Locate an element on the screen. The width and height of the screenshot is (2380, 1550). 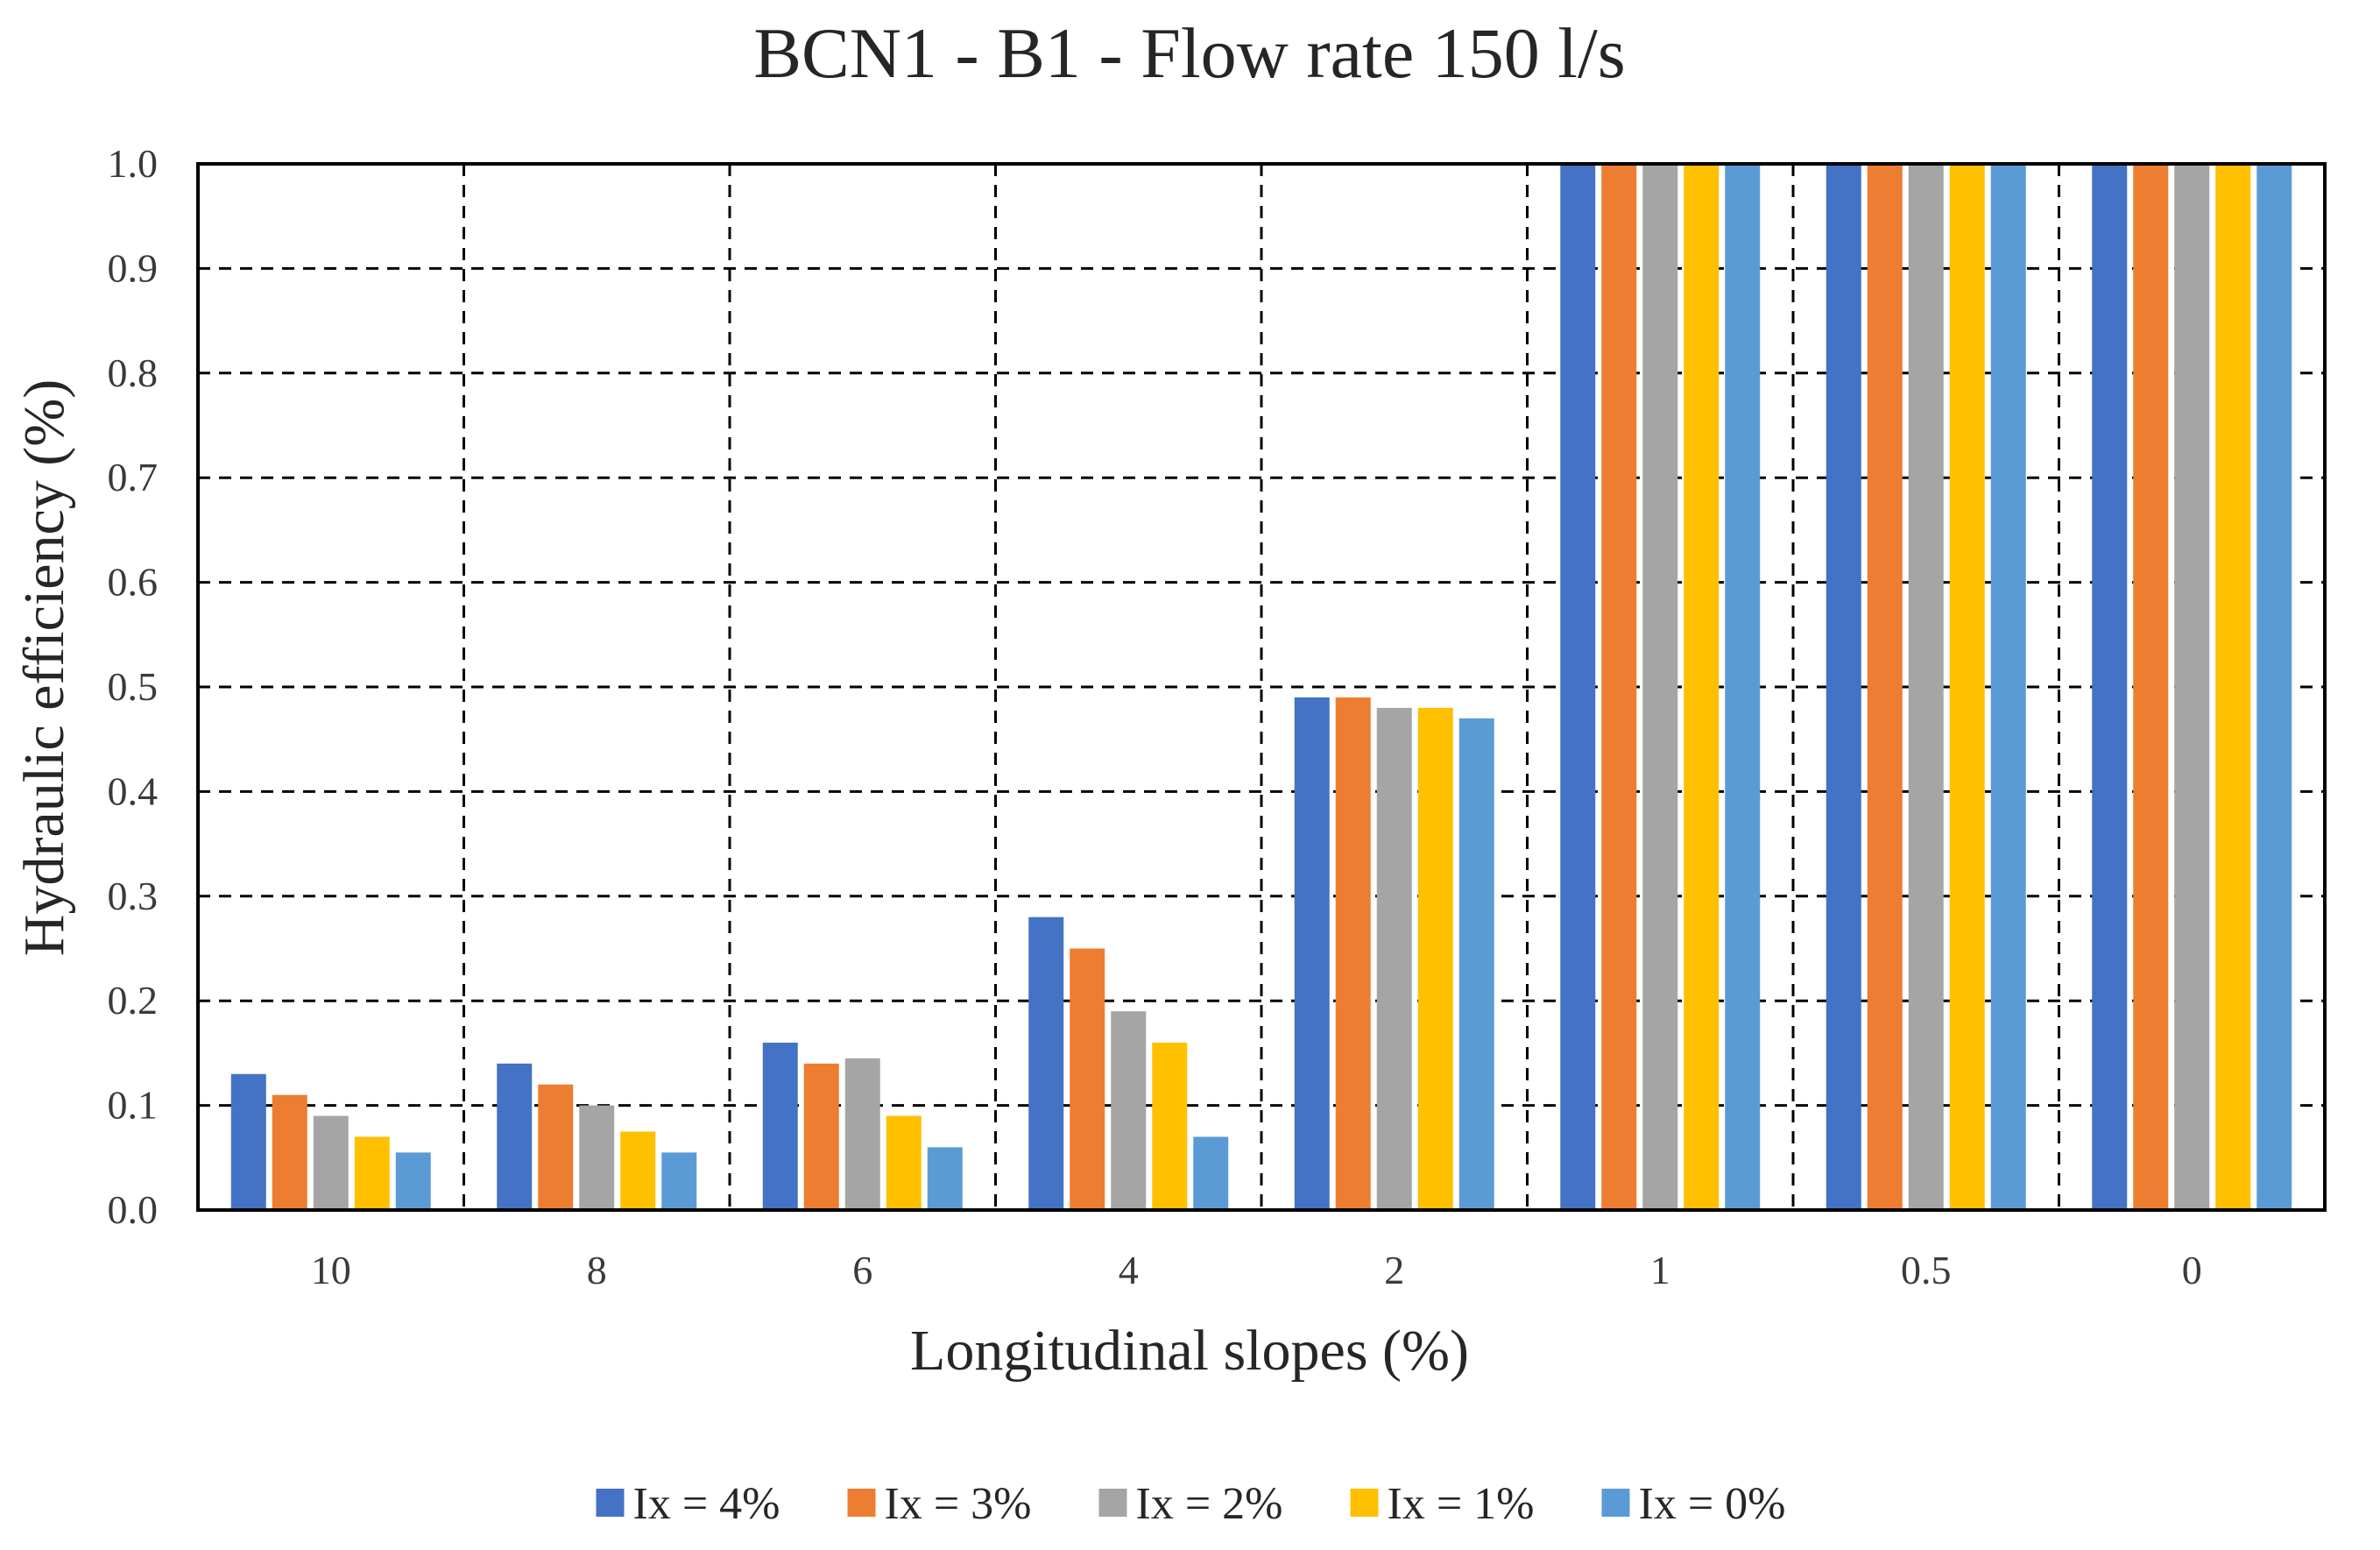
y-tick-label: 0.8 is located at coordinates (133, 372).